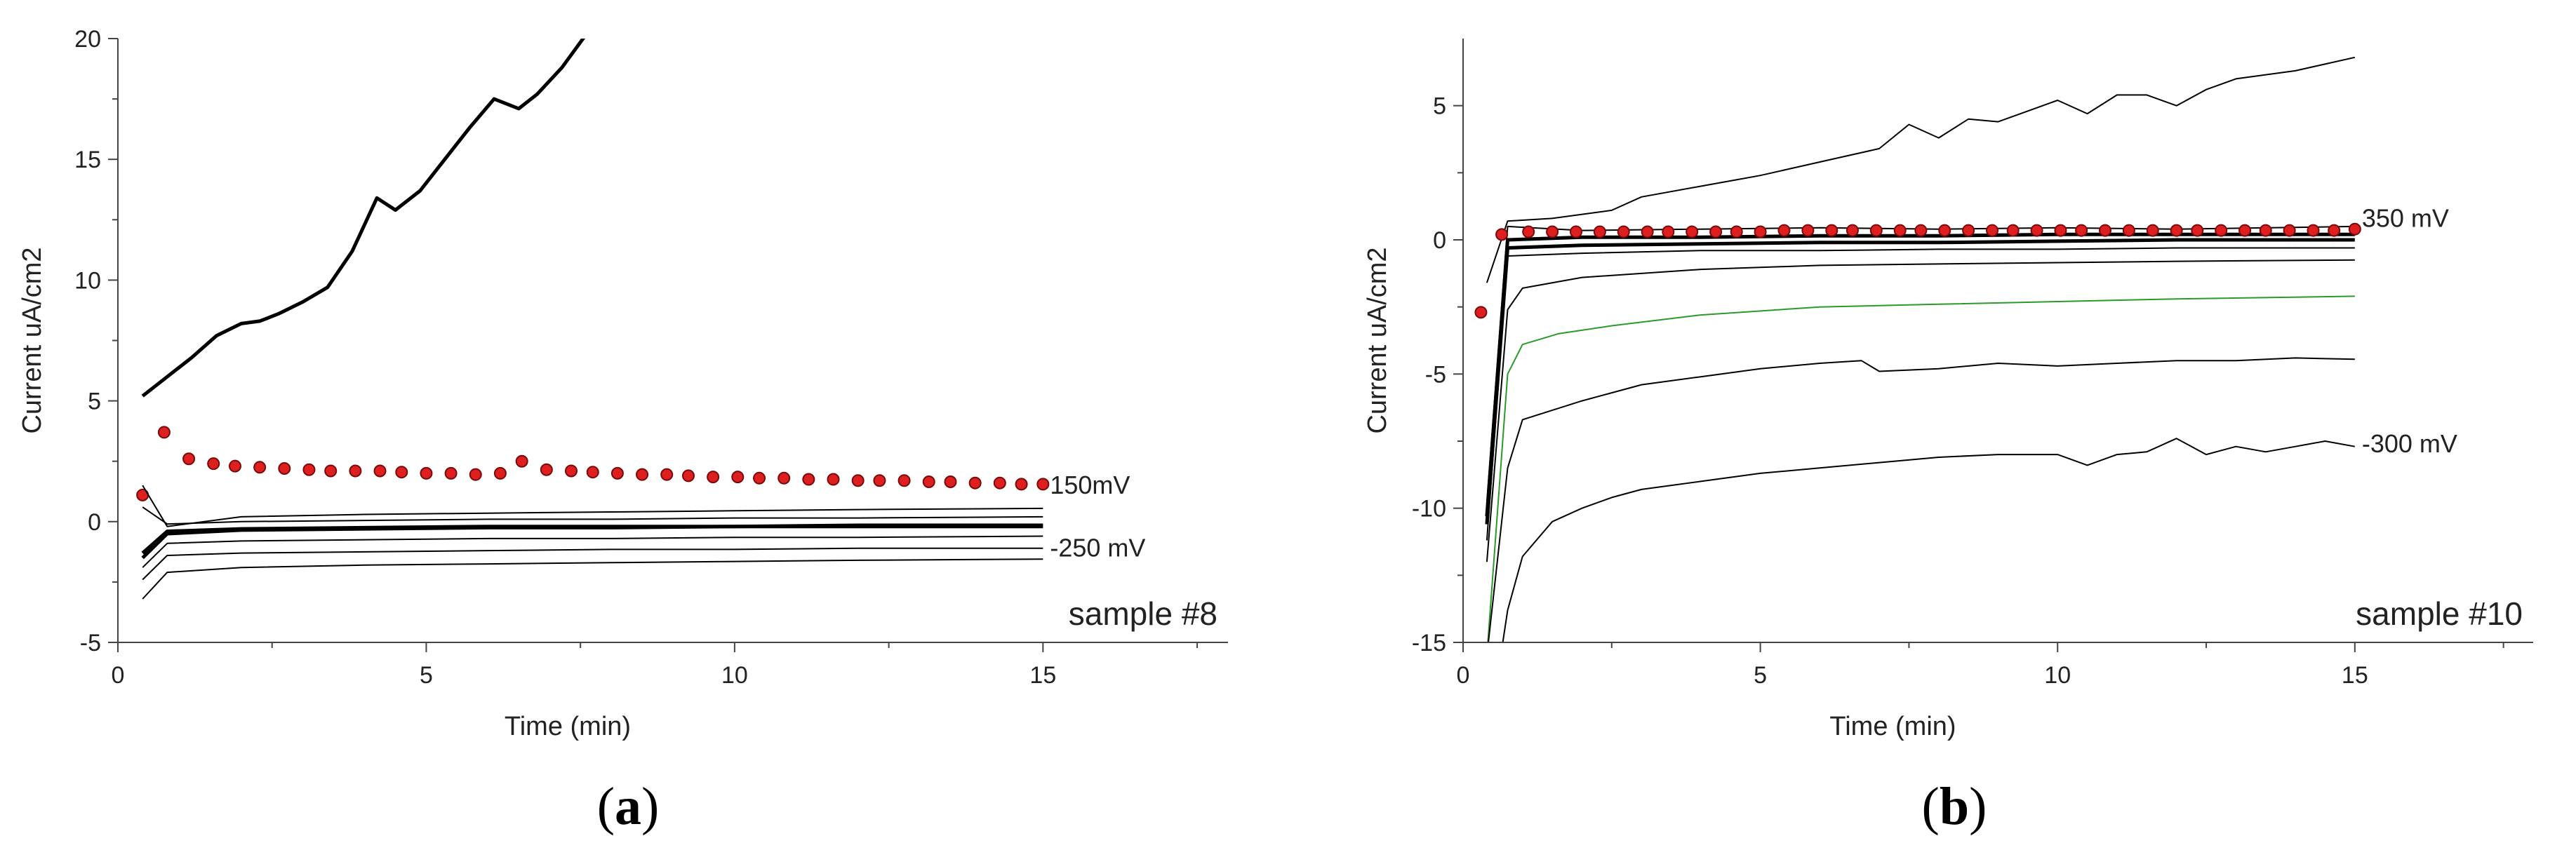  I want to click on y-axis-label-b: Current uA/cm2, so click(1378, 340).